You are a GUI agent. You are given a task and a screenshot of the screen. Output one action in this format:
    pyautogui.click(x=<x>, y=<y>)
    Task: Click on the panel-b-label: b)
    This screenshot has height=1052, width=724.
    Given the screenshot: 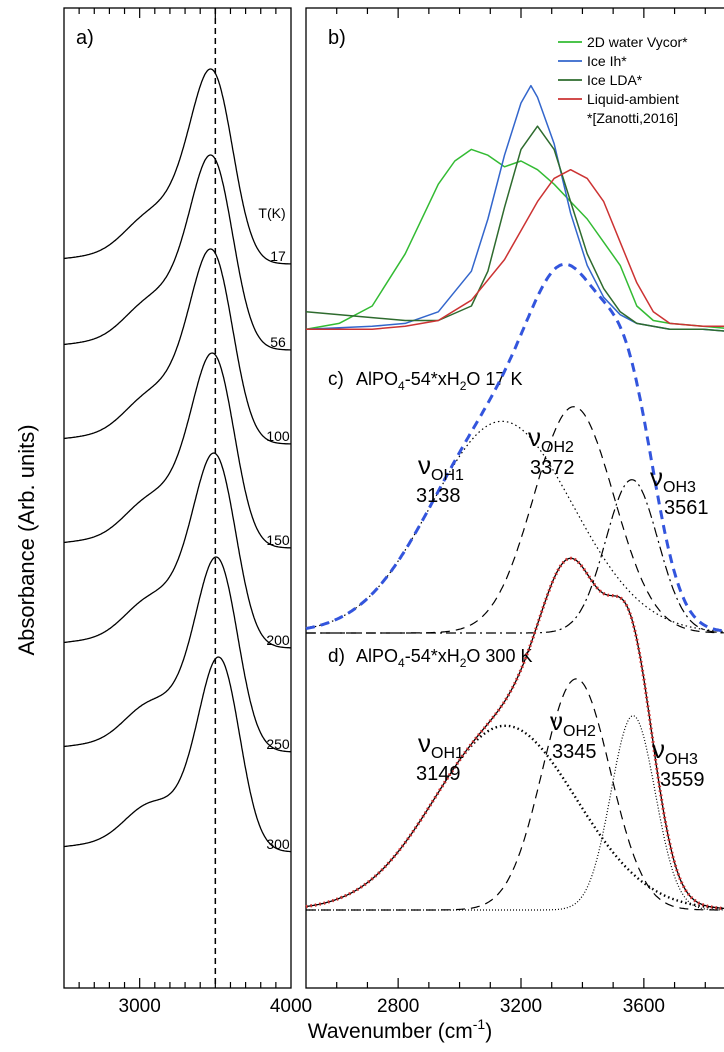 What is the action you would take?
    pyautogui.click(x=337, y=38)
    